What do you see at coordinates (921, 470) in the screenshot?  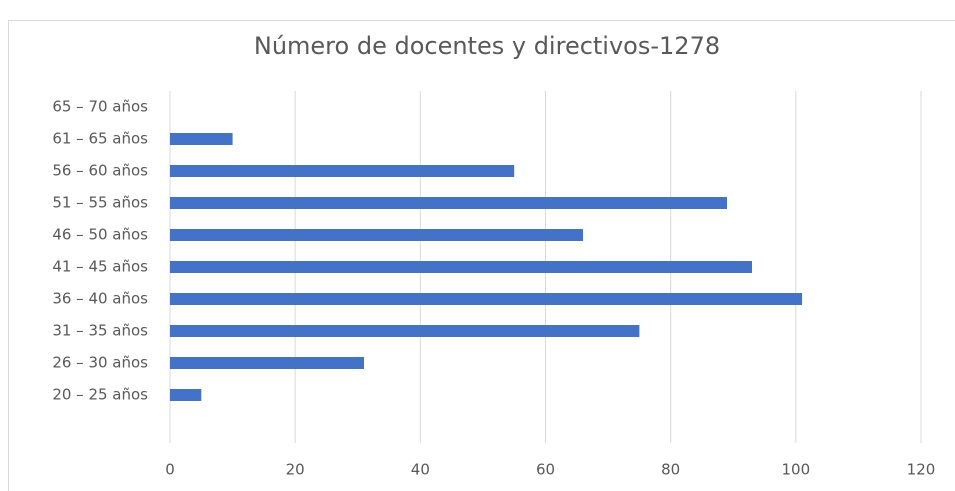 I see `x-tick-label: 120` at bounding box center [921, 470].